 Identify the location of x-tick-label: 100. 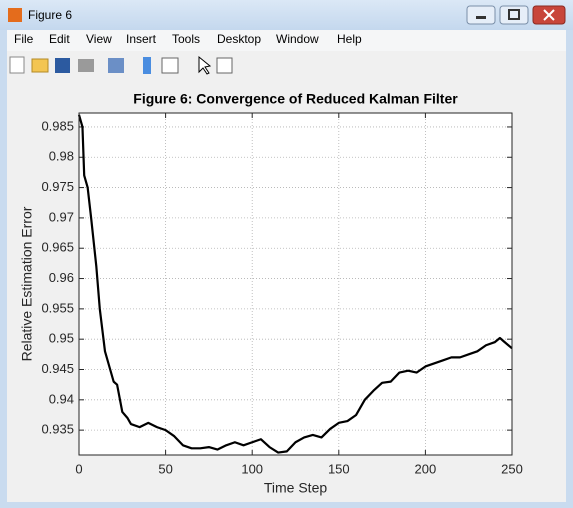
(252, 468).